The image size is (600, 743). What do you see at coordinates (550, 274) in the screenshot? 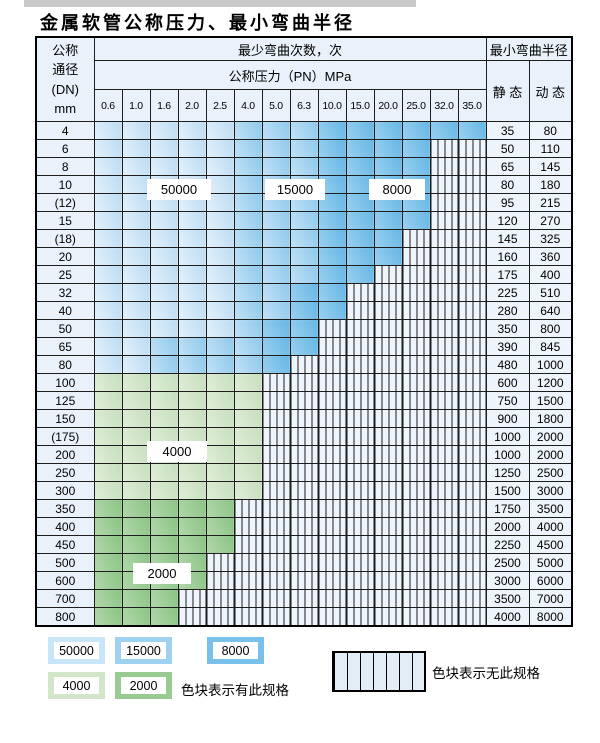
I see `dynamic-radius-cell: 400` at bounding box center [550, 274].